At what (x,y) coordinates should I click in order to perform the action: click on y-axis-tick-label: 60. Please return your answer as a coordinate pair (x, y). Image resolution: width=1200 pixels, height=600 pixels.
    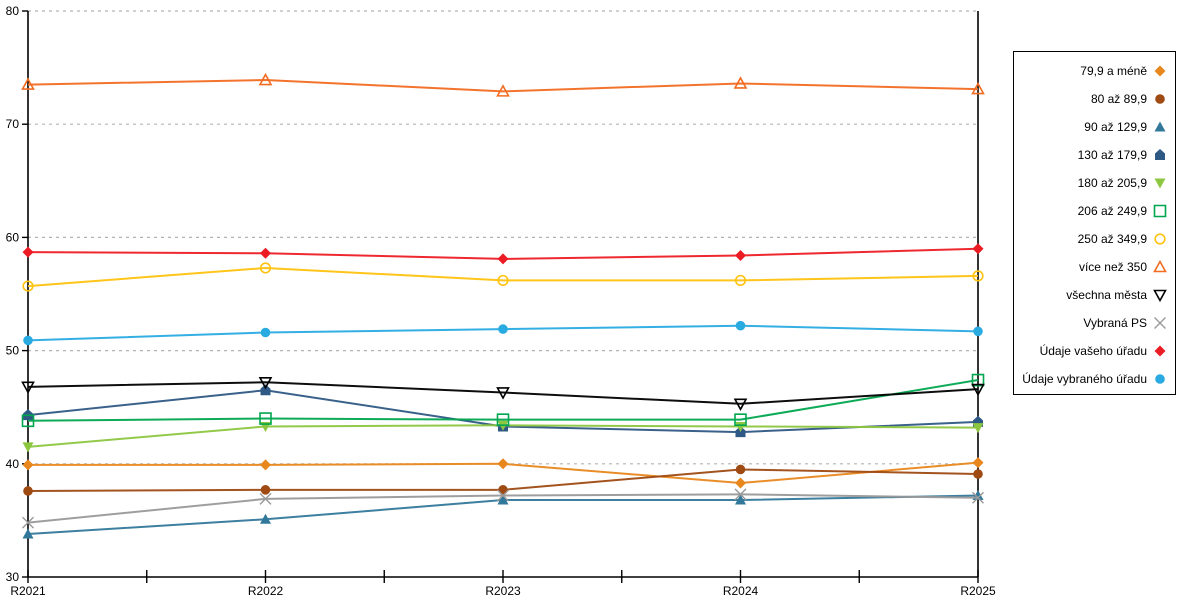
    Looking at the image, I should click on (13, 237).